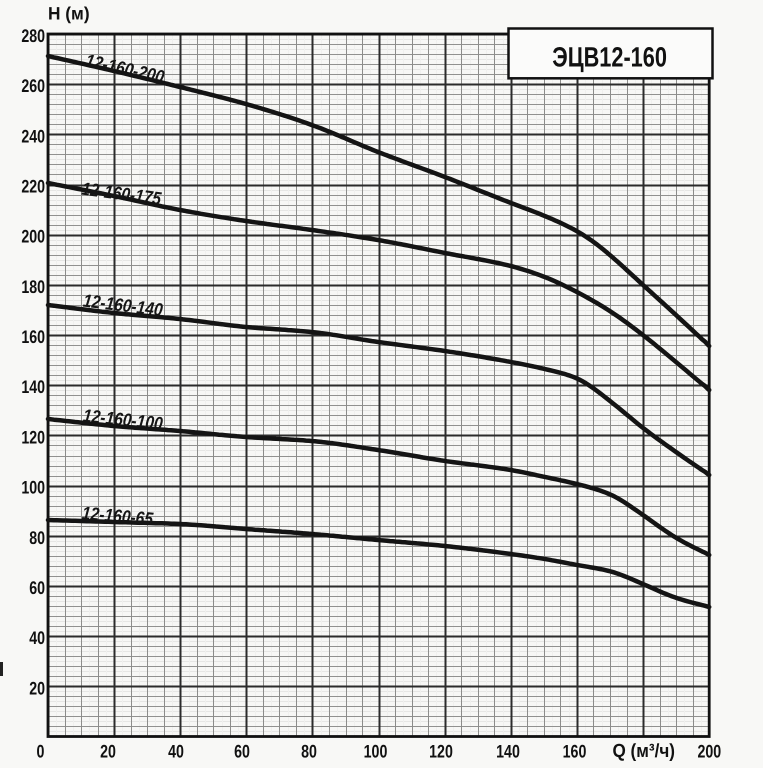 The image size is (763, 768). Describe the element at coordinates (33, 187) in the screenshot. I see `svg-text: 220` at that location.